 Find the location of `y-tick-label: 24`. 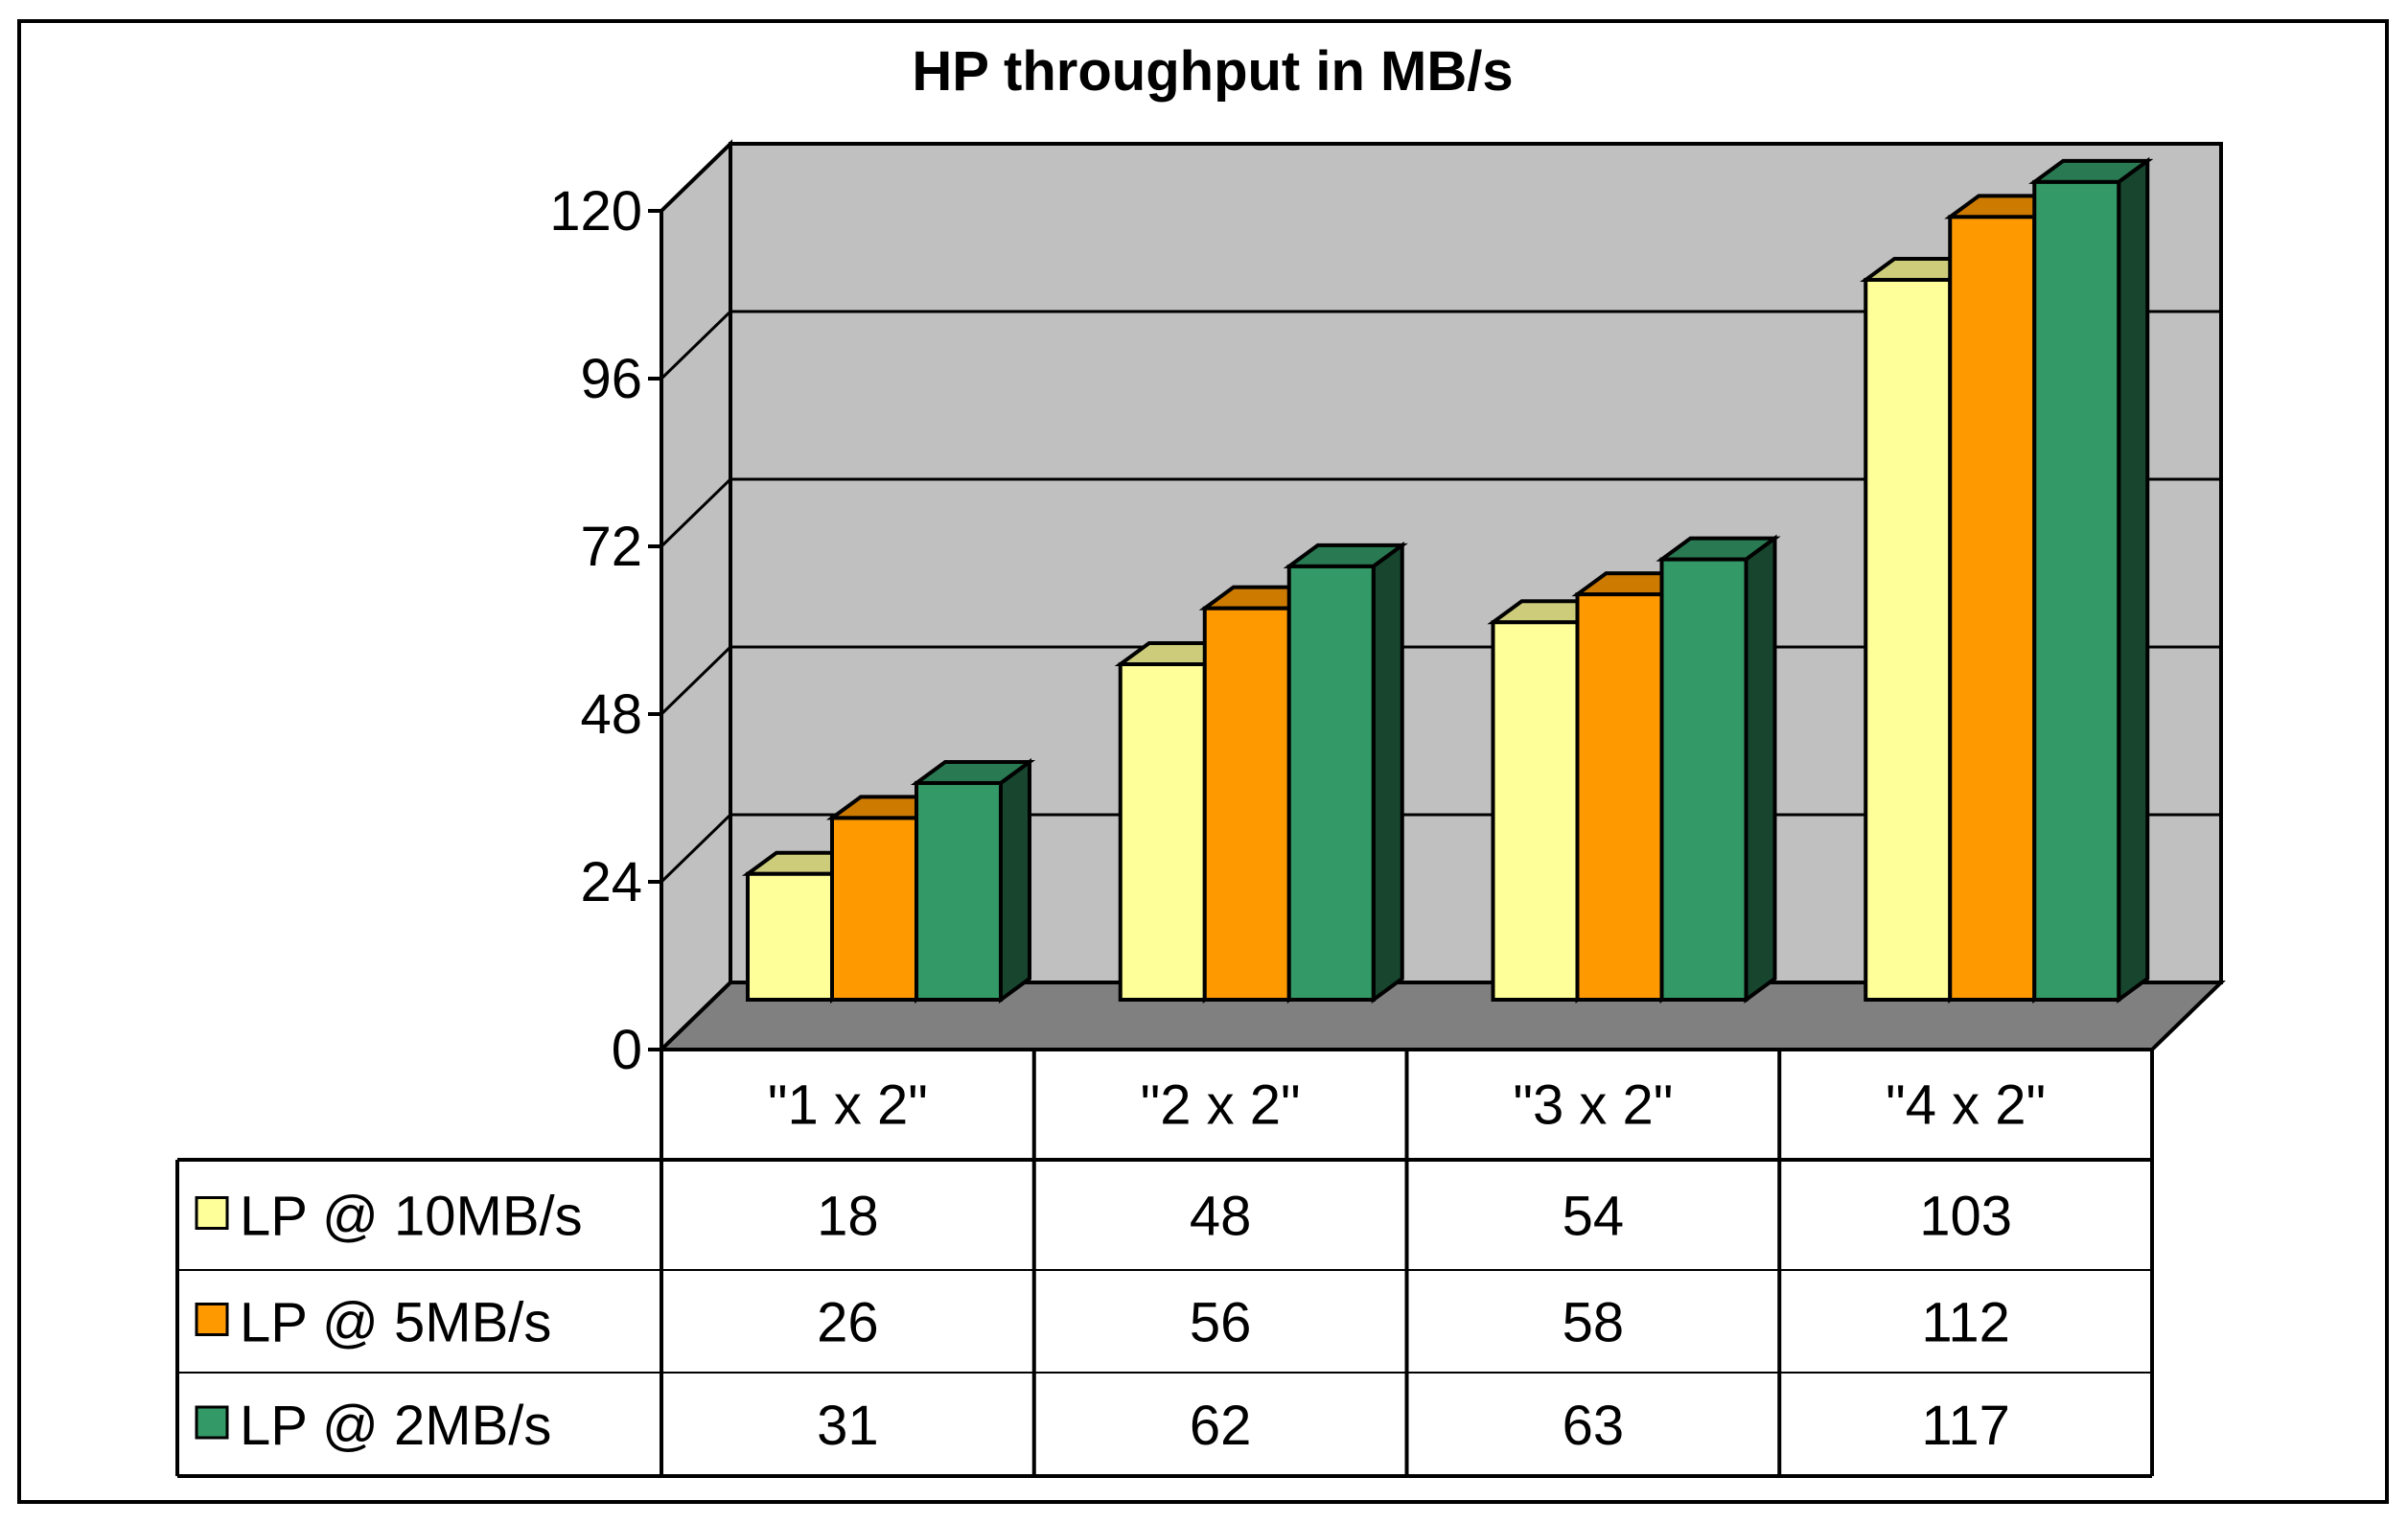

y-tick-label: 24 is located at coordinates (611, 882).